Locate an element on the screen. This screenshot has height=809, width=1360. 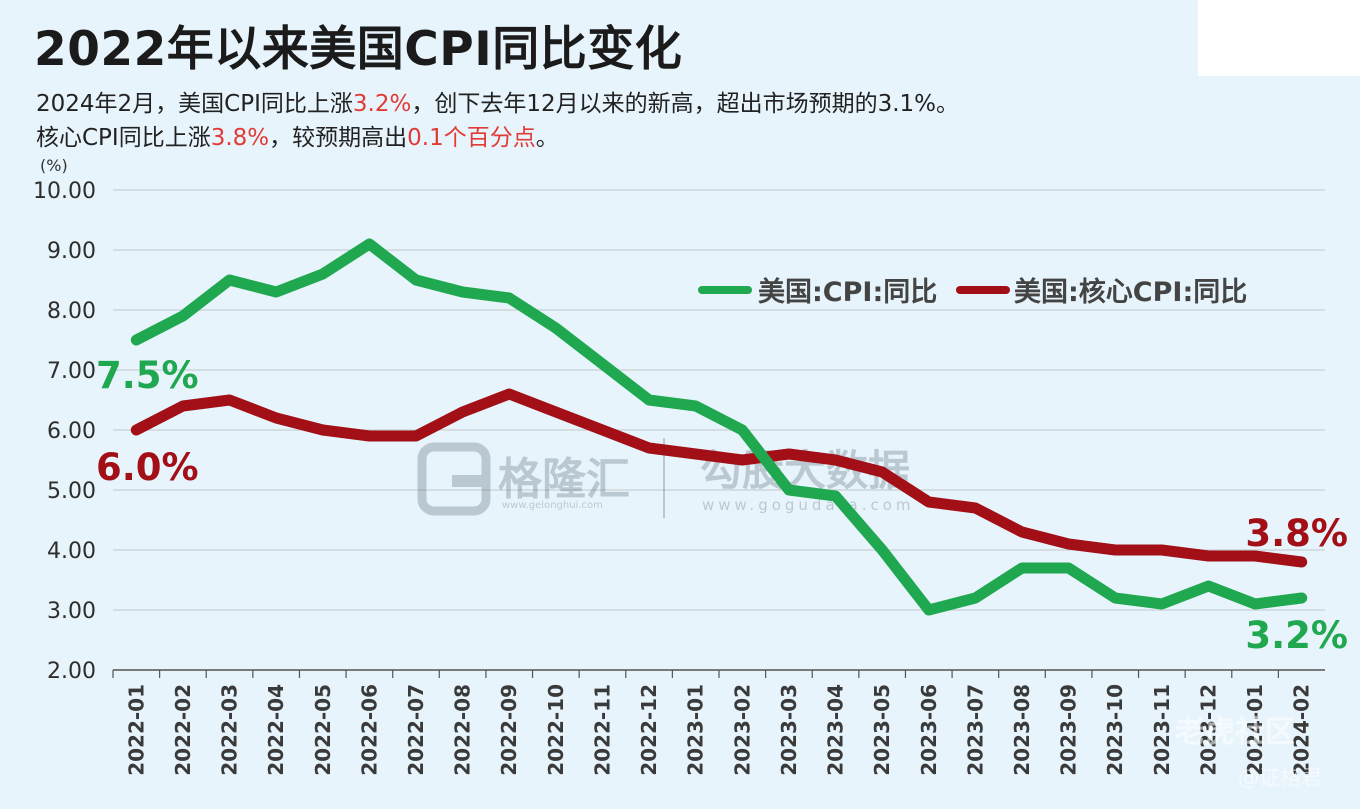
x-tick-label: 2024-01 is located at coordinates (1255, 730).